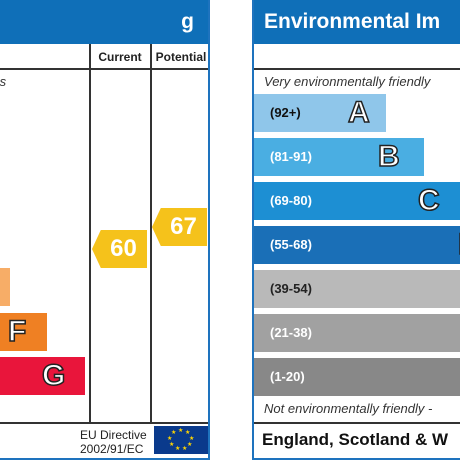 The image size is (460, 460). What do you see at coordinates (291, 156) in the screenshot?
I see `band-b-range: (81-91)` at bounding box center [291, 156].